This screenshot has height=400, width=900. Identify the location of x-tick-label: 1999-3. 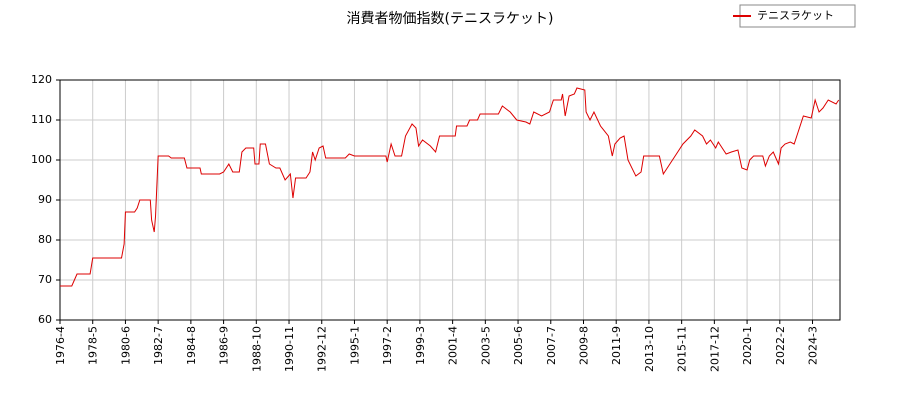
(420, 345).